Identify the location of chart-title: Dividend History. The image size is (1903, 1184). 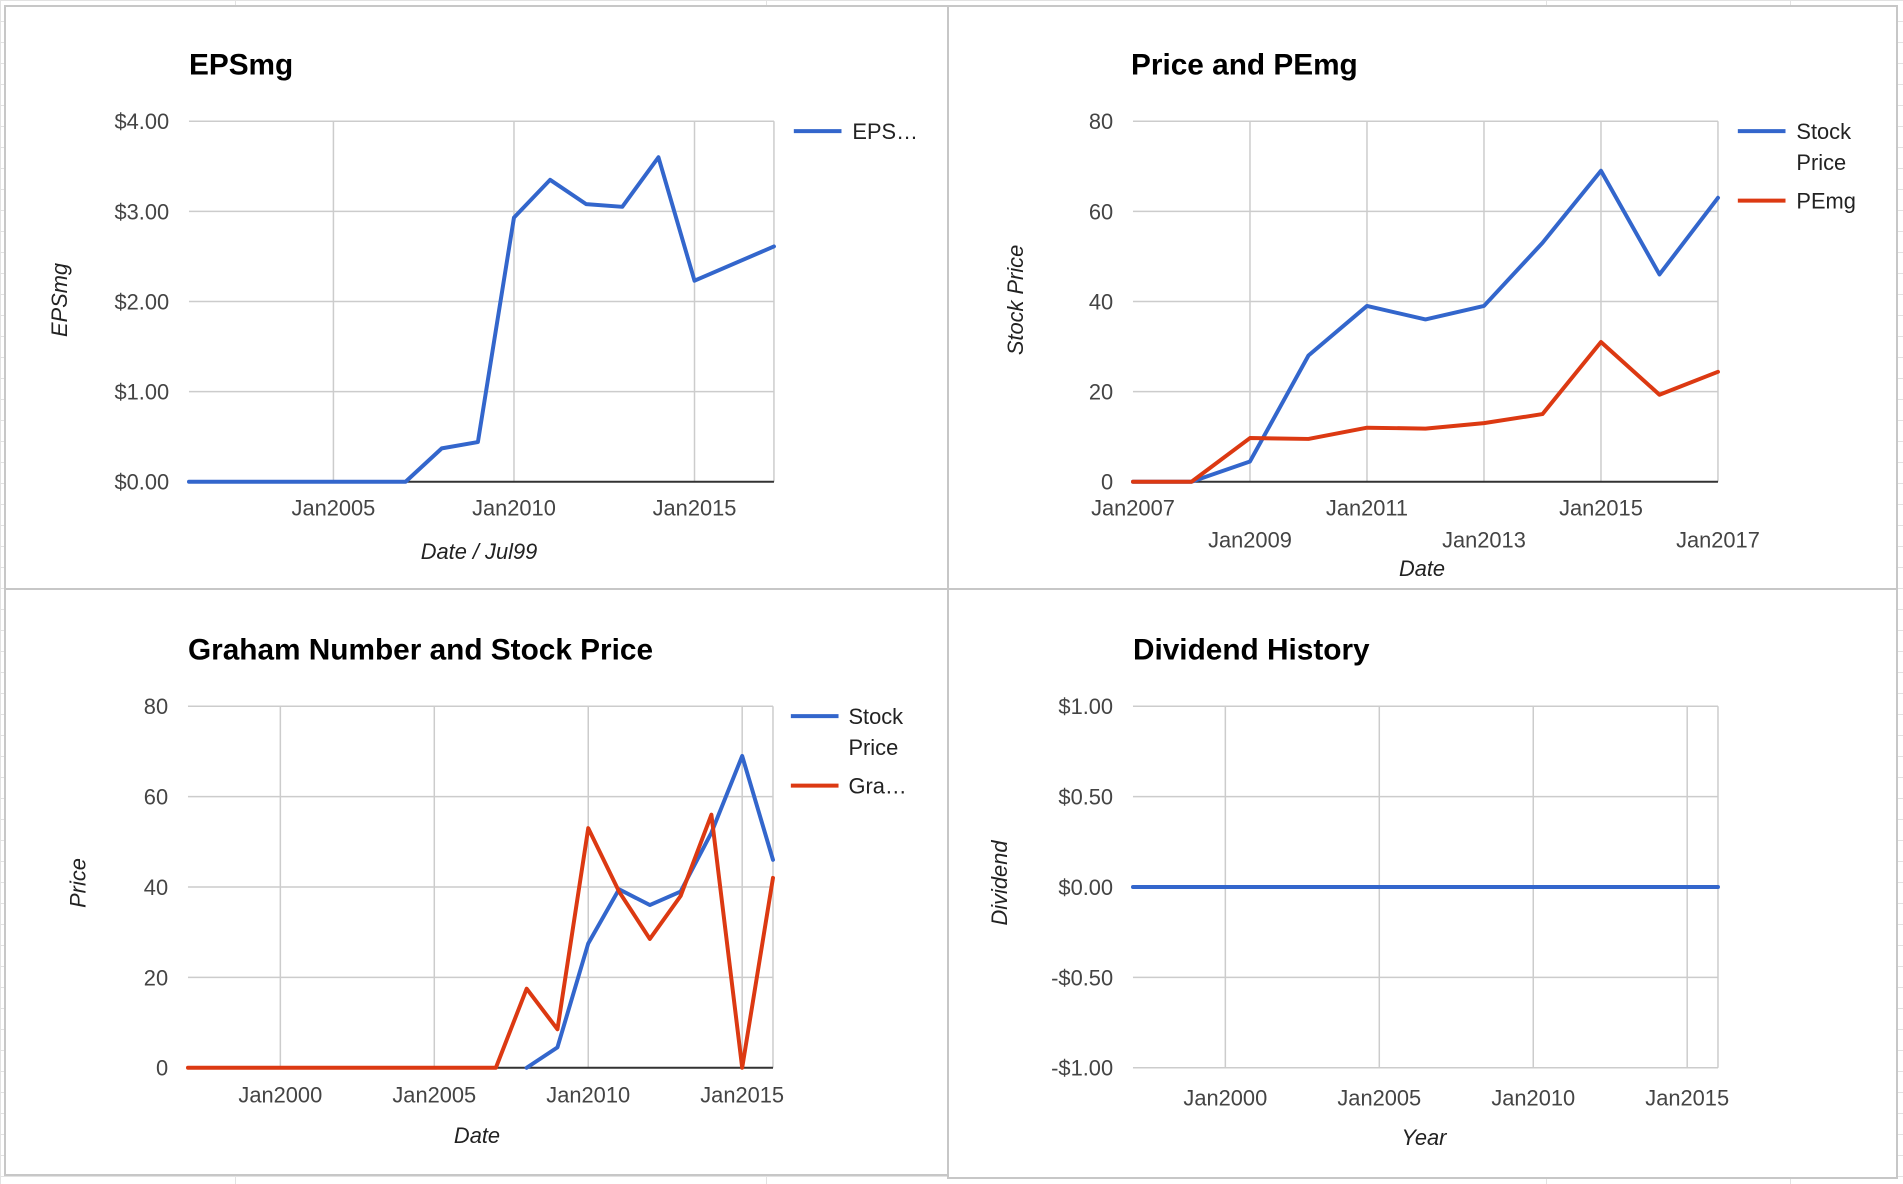
(1251, 650).